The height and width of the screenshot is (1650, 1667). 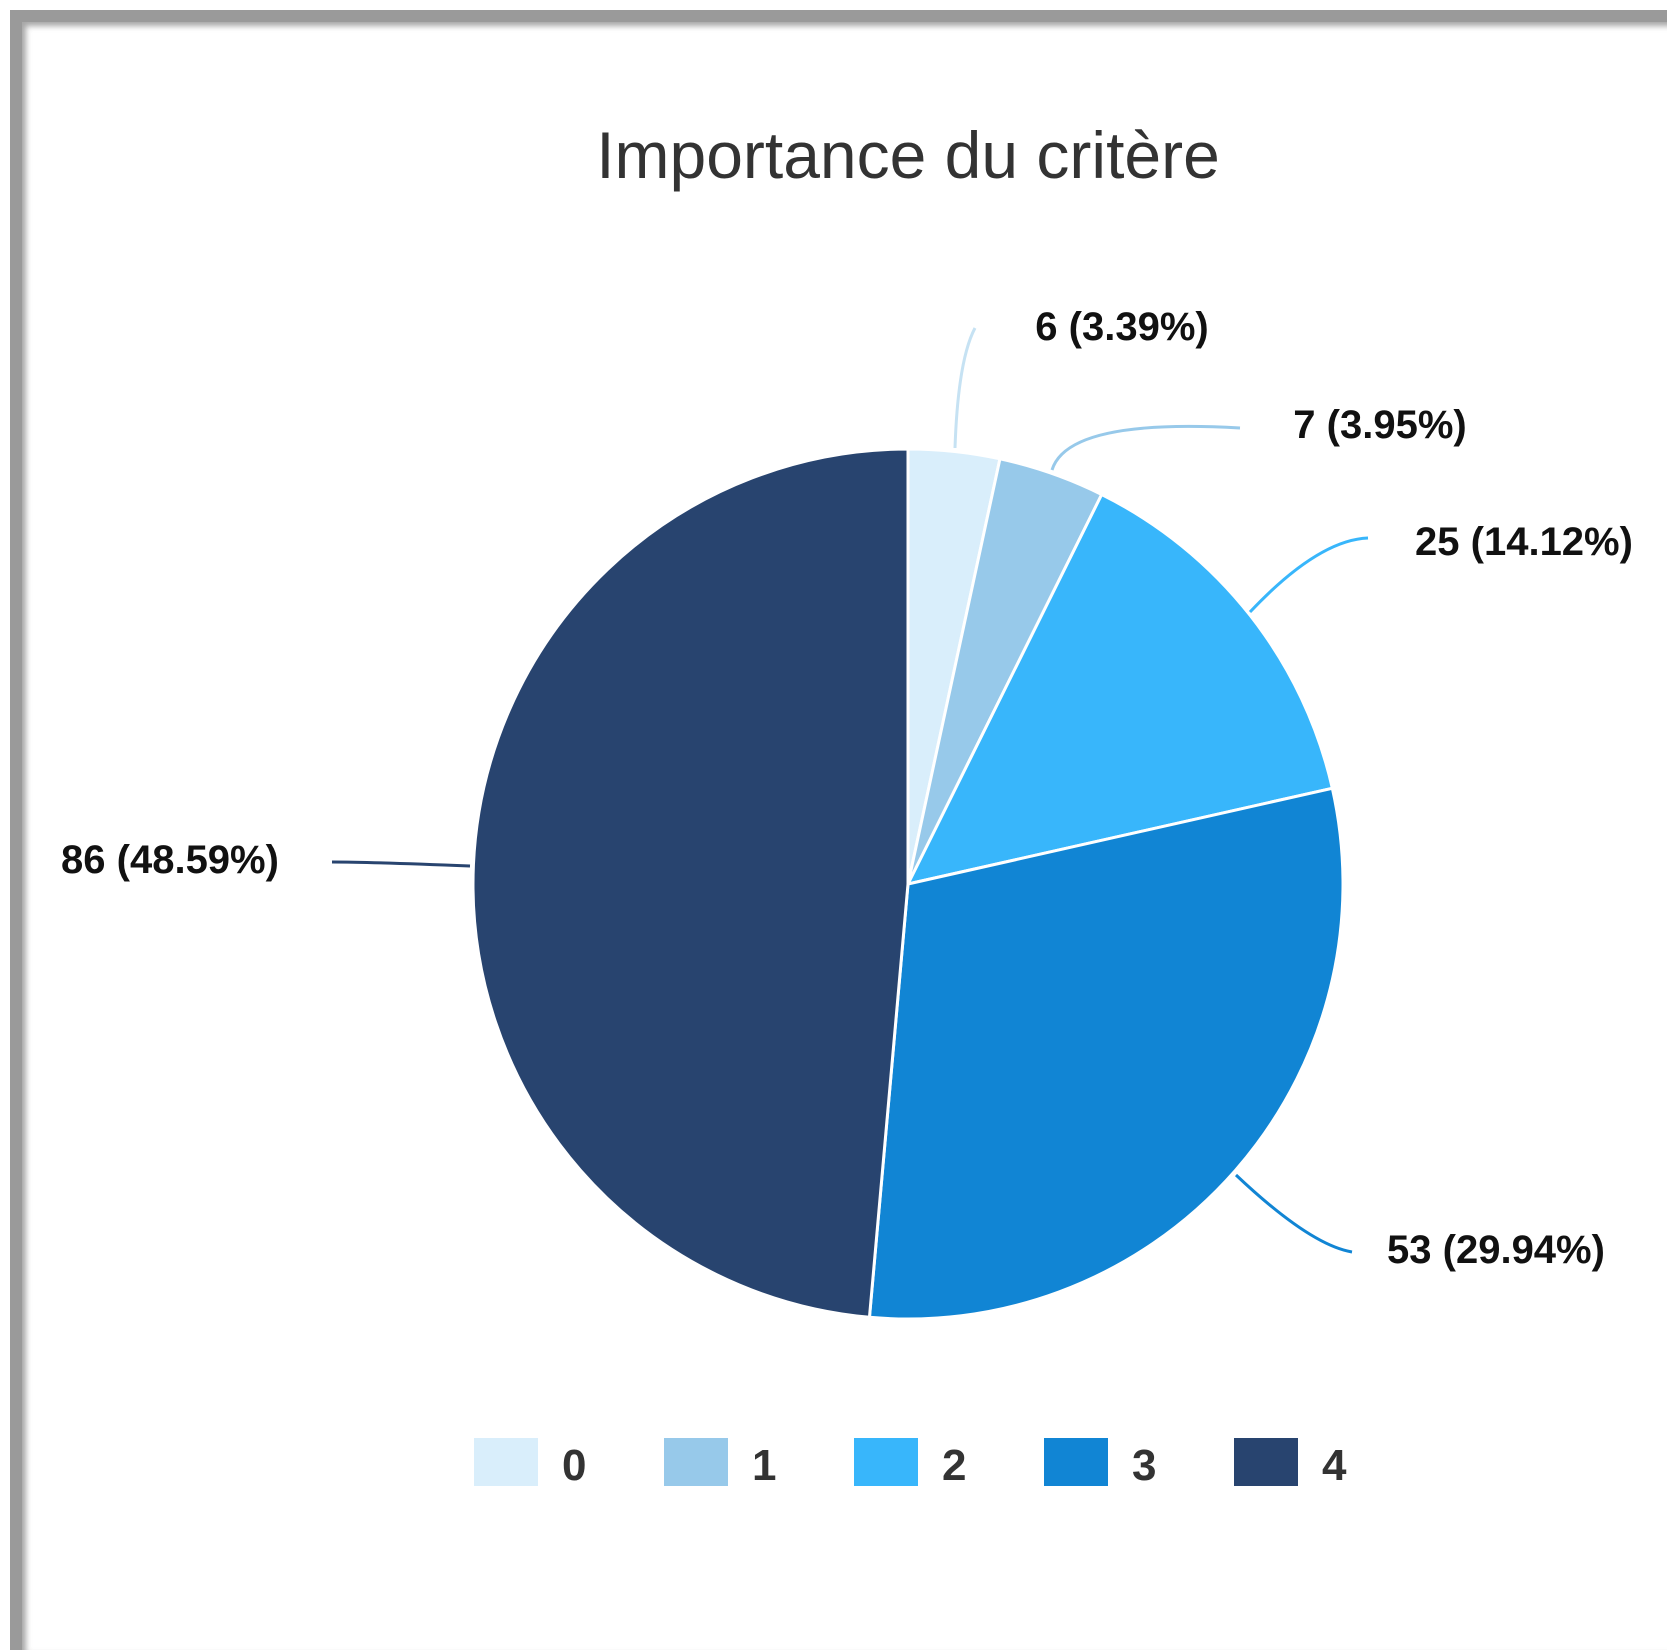 I want to click on legend-item-3: 3, so click(x=1100, y=1464).